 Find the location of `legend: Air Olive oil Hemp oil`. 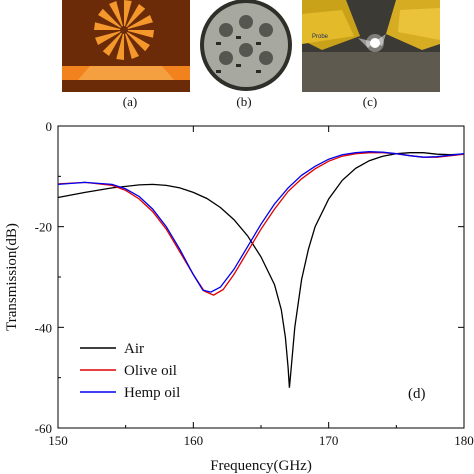

legend: Air Olive oil Hemp oil is located at coordinates (130, 371).